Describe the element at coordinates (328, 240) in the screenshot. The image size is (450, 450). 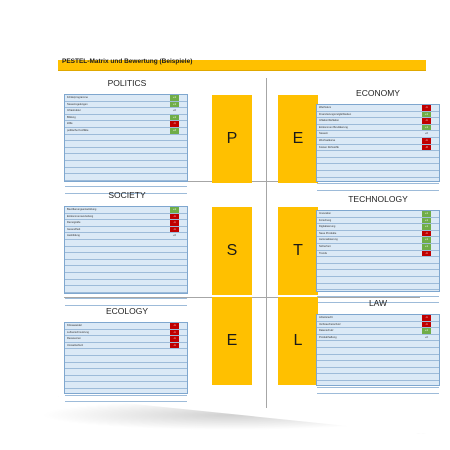
I see `factor-label: Automatisierung` at that location.